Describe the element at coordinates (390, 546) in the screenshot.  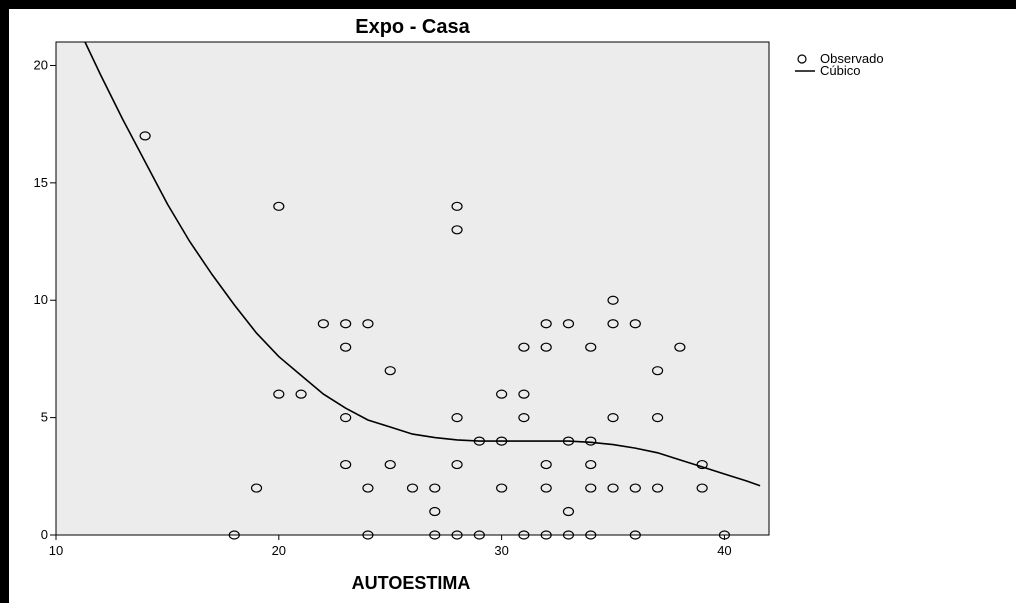
I see `x-axis: 10 20 30 40` at that location.